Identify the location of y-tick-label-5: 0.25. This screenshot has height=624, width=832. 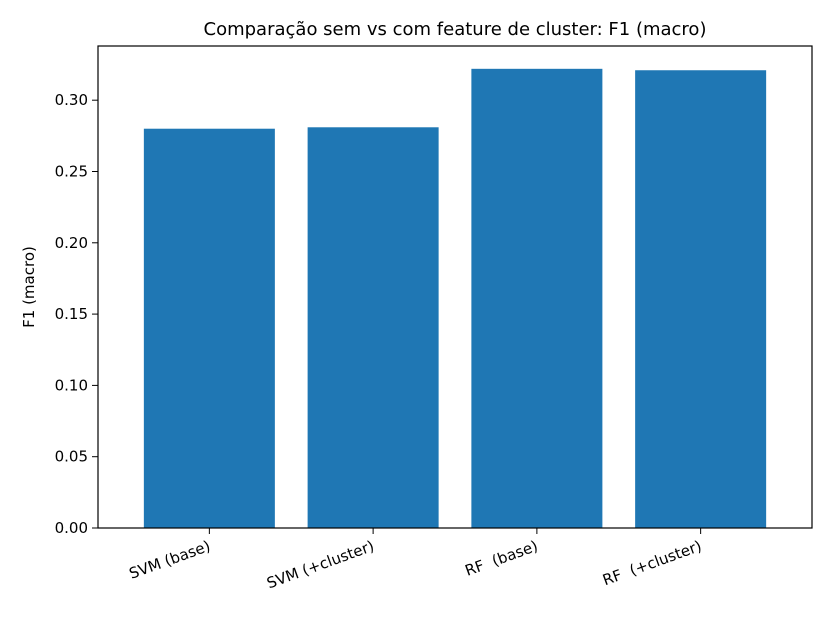
(71, 171).